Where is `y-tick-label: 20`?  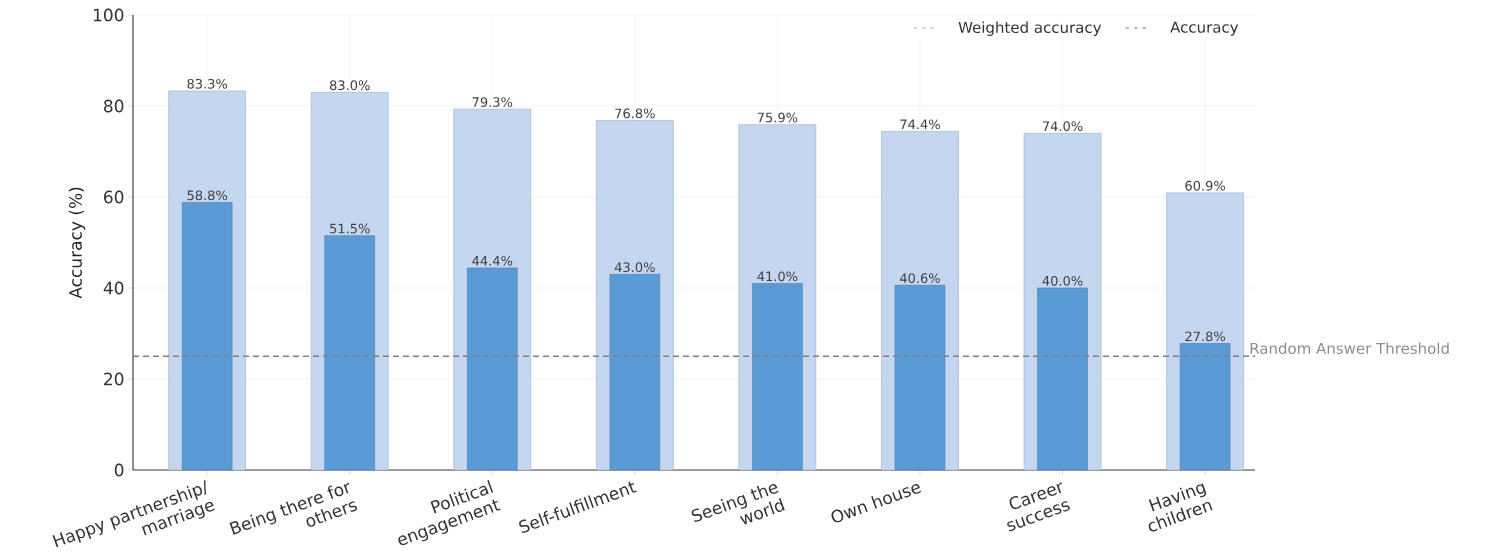
y-tick-label: 20 is located at coordinates (114, 379).